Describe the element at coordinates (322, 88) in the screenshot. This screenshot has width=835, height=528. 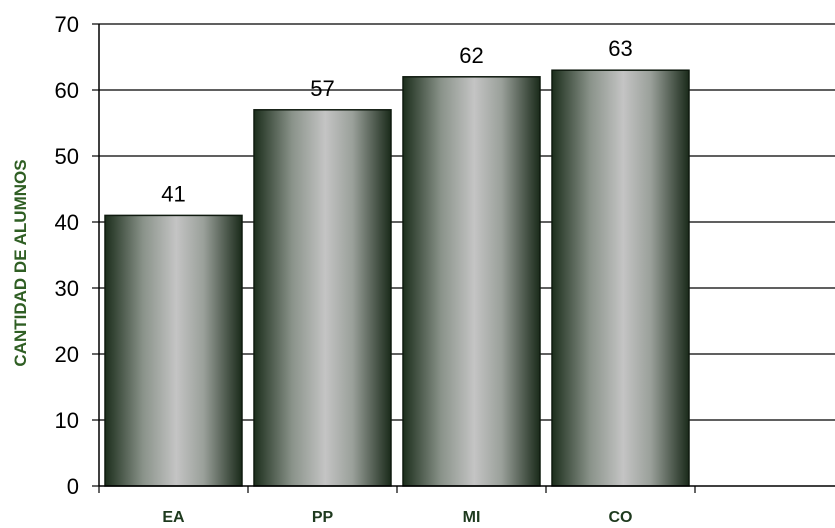
I see `data-label: 57` at that location.